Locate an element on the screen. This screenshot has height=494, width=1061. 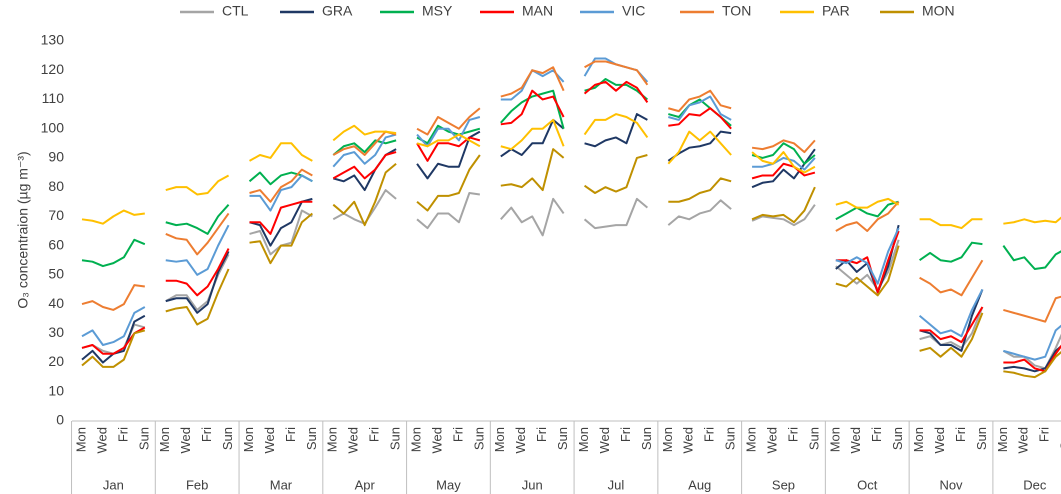
legend-label: PAR is located at coordinates (836, 11).